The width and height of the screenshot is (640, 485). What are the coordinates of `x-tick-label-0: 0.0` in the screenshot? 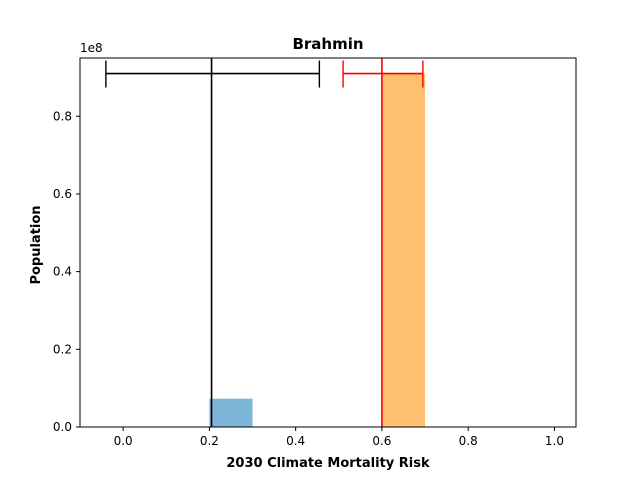 It's located at (123, 441).